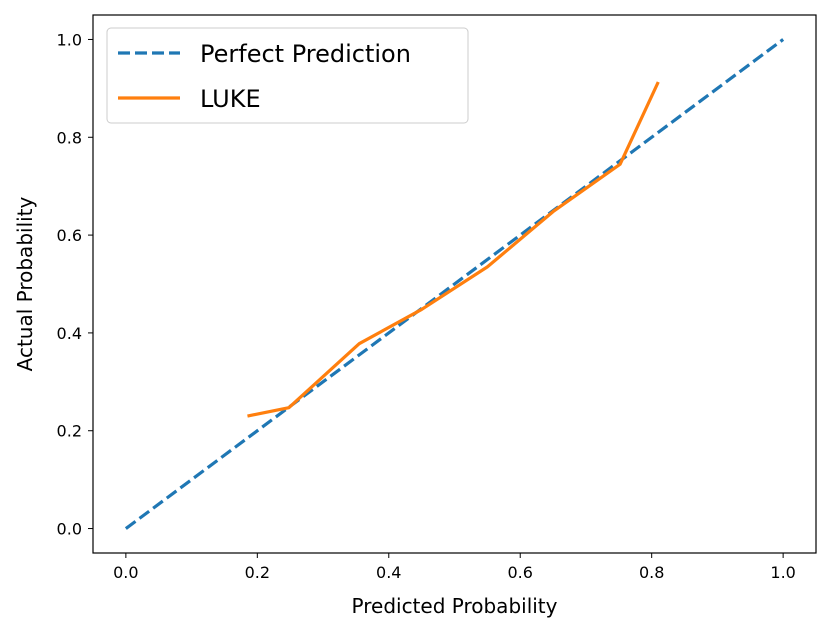 This screenshot has width=831, height=634. Describe the element at coordinates (75, 284) in the screenshot. I see `y-axis-ticks: 0.0 0.2 0.4 0.6 0.8 1.0` at that location.